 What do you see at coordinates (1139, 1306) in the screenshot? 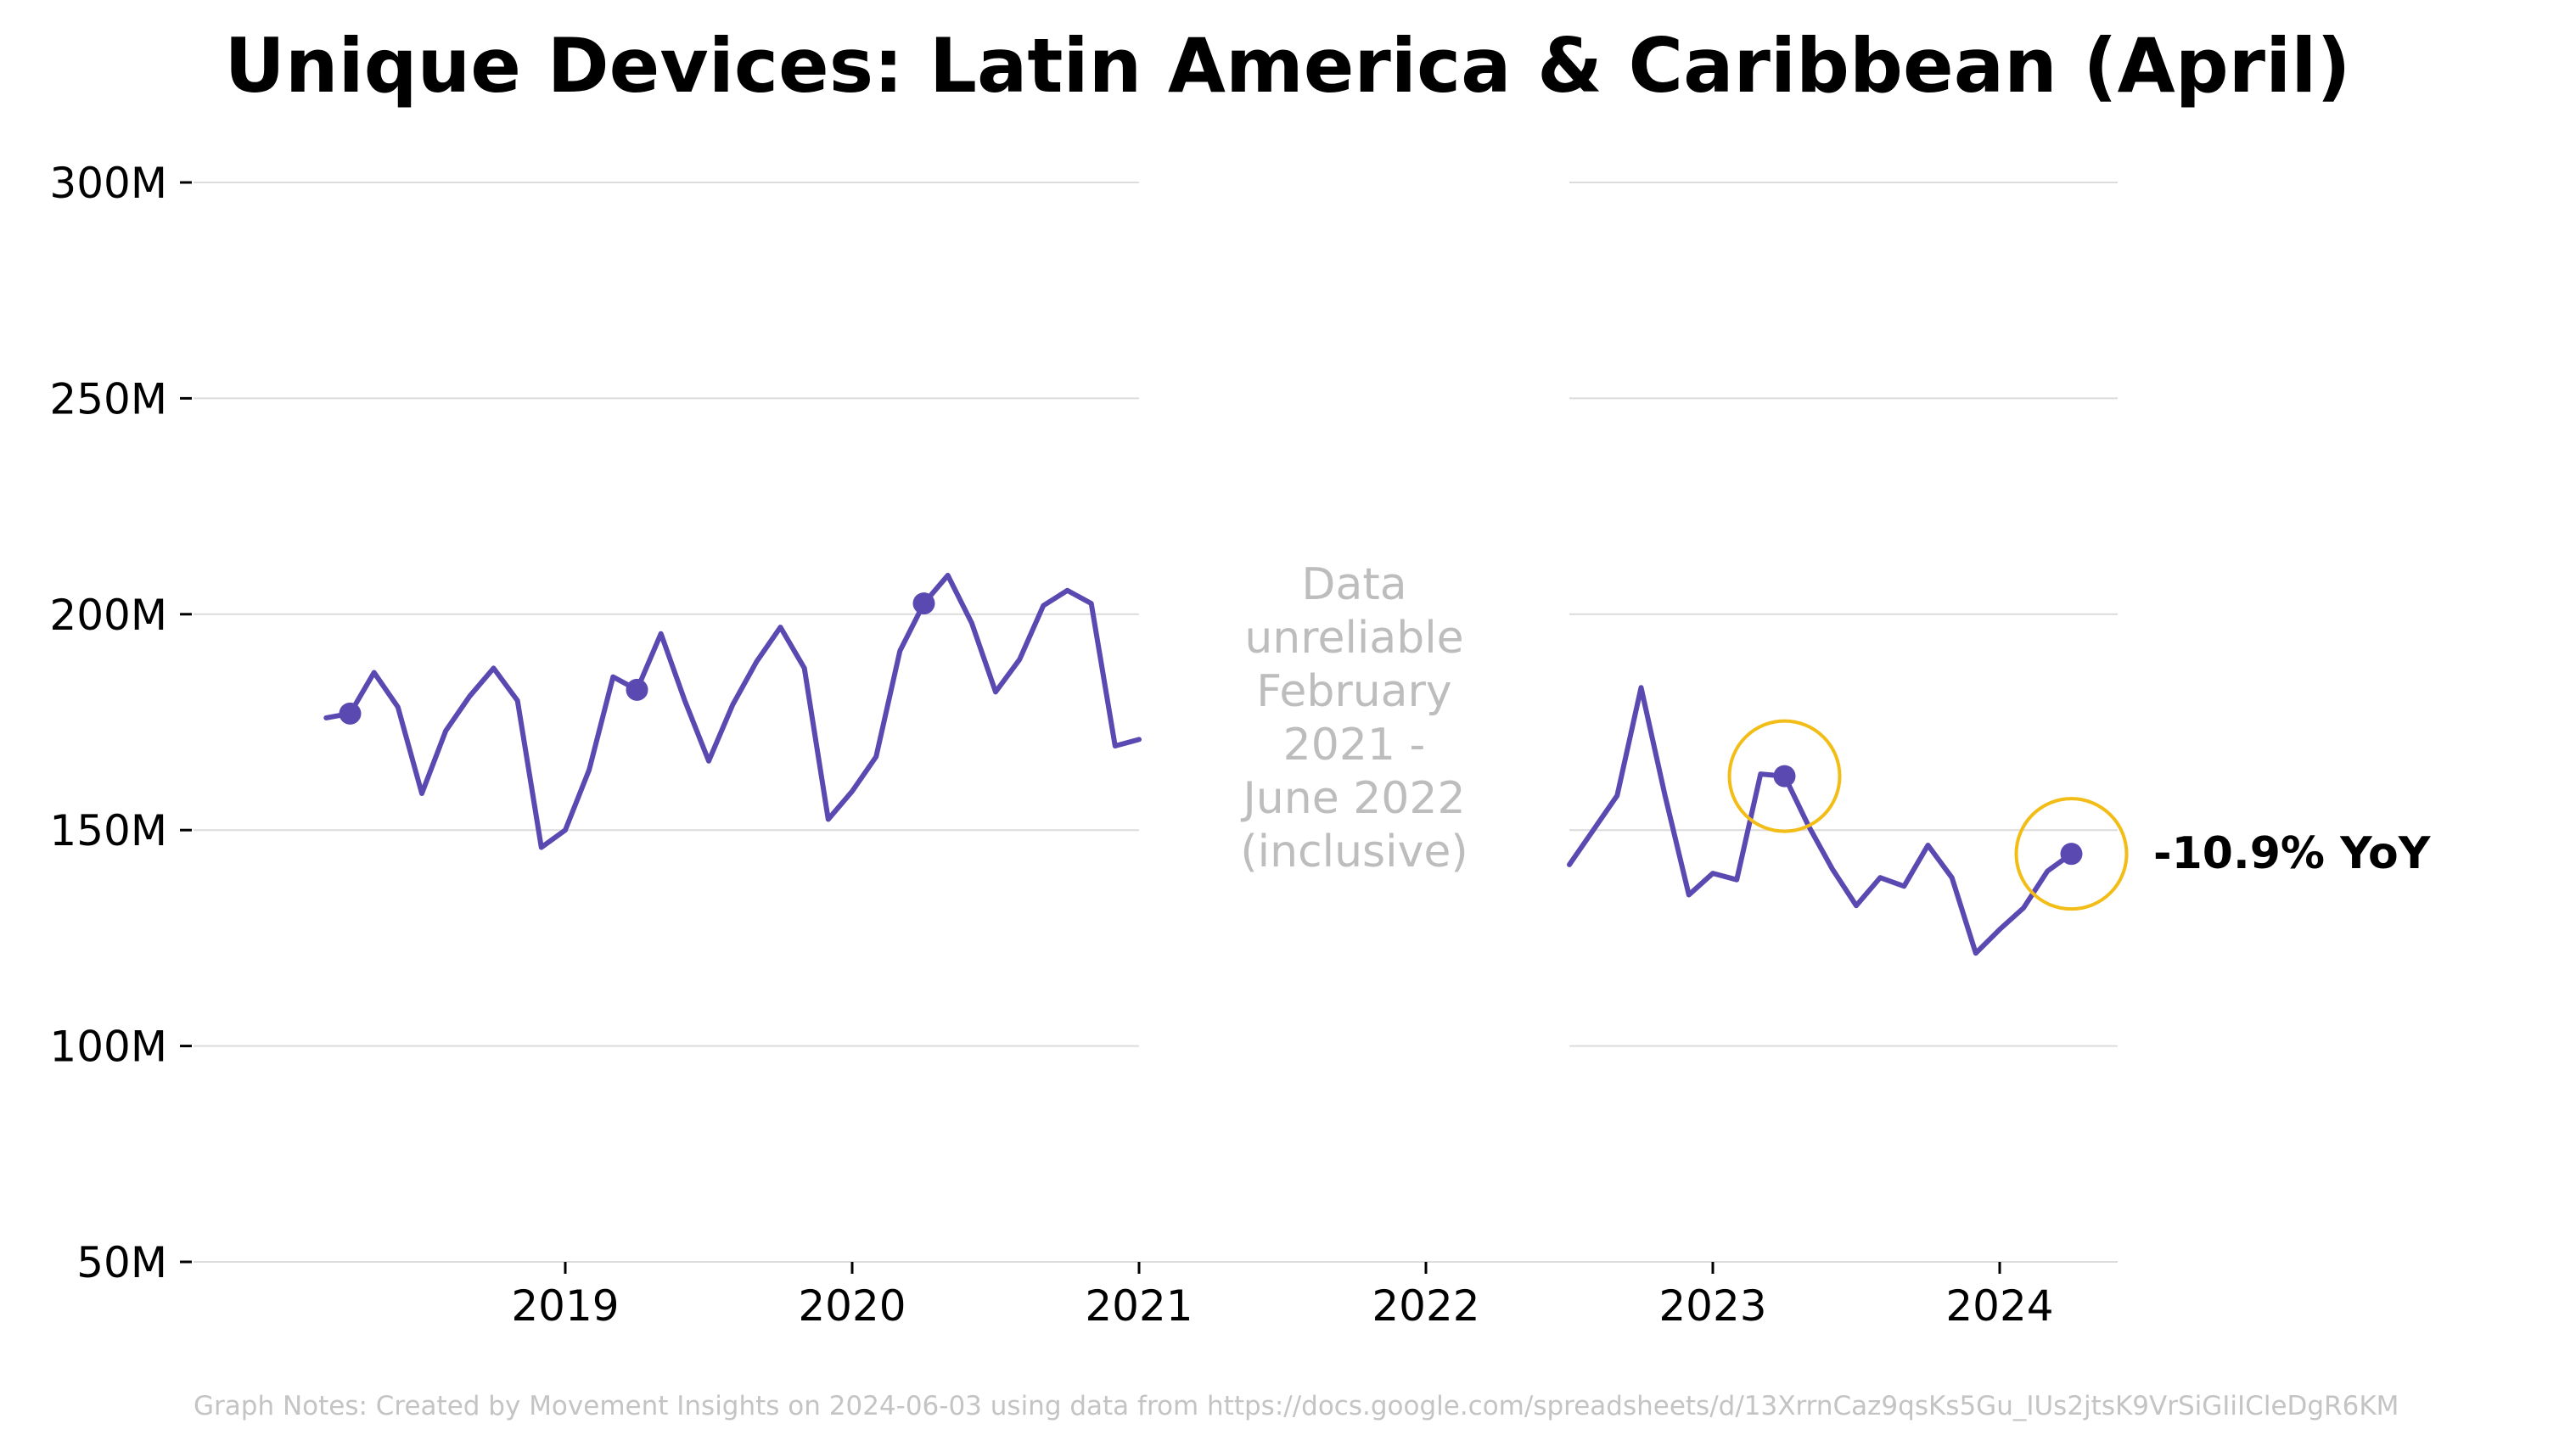
I see `x-tick-label: 2021` at bounding box center [1139, 1306].